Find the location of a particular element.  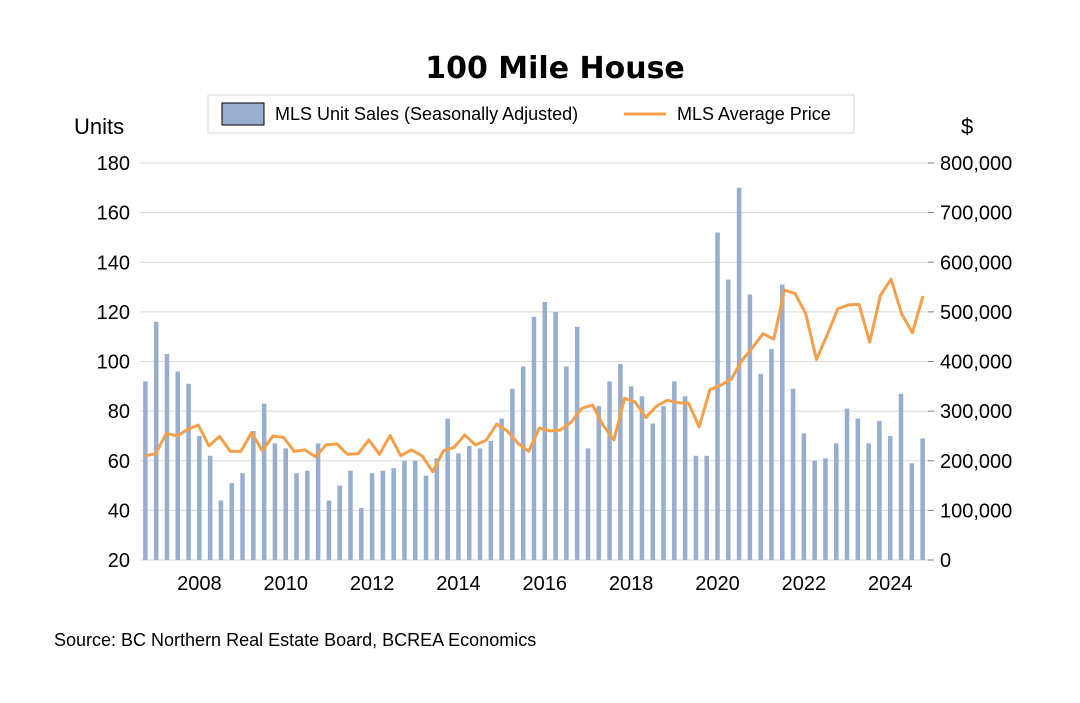

right-tick-label: 100,000 is located at coordinates (976, 511).